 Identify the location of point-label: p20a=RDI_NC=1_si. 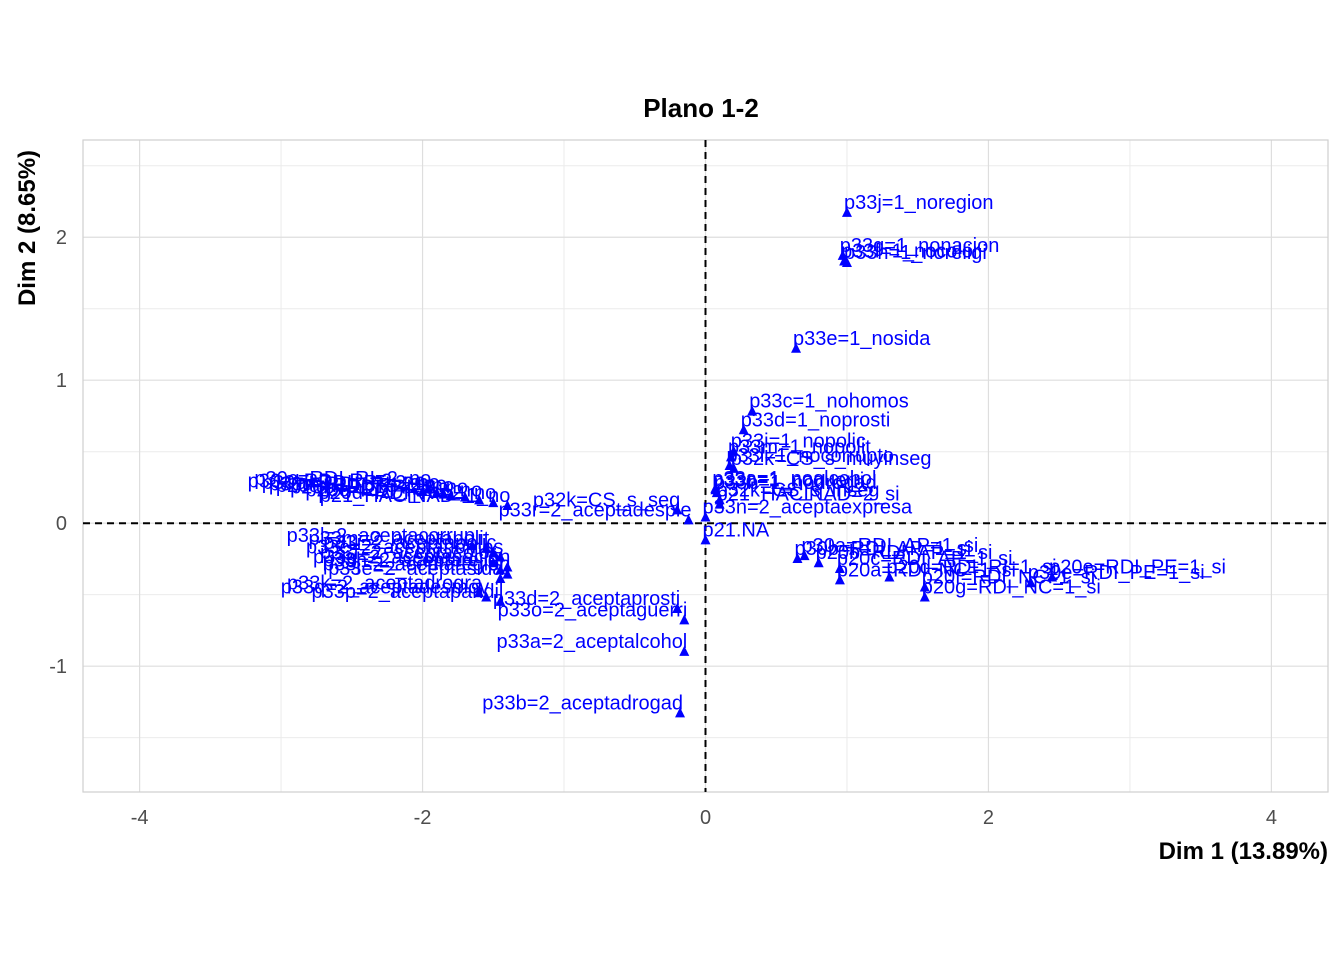
(926, 570).